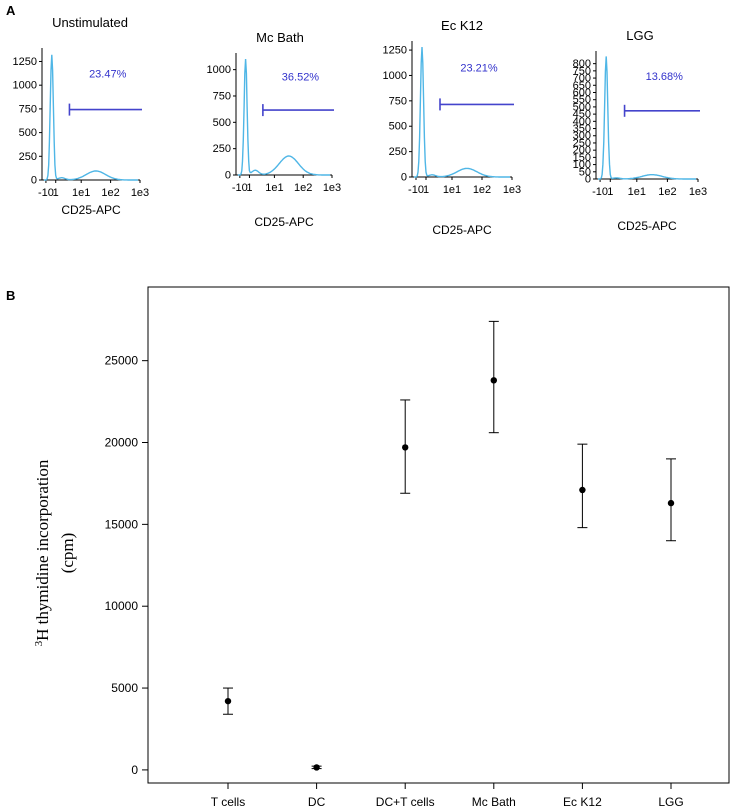  What do you see at coordinates (582, 100) in the screenshot?
I see `histogram-y-tick-label: 550` at bounding box center [582, 100].